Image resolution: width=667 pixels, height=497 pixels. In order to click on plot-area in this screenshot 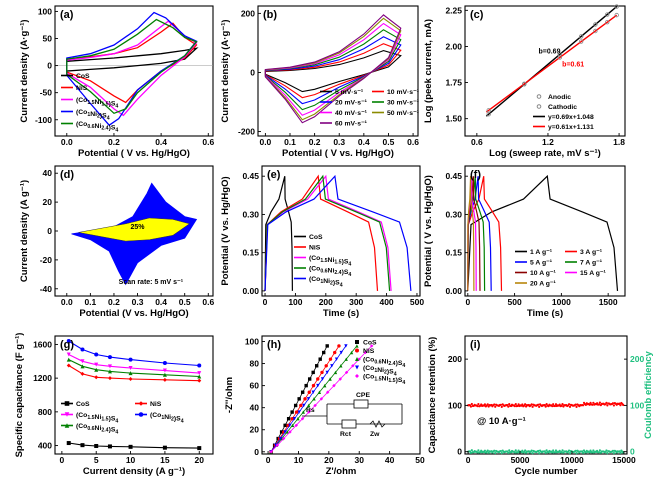, I will do `click(134, 395)`.